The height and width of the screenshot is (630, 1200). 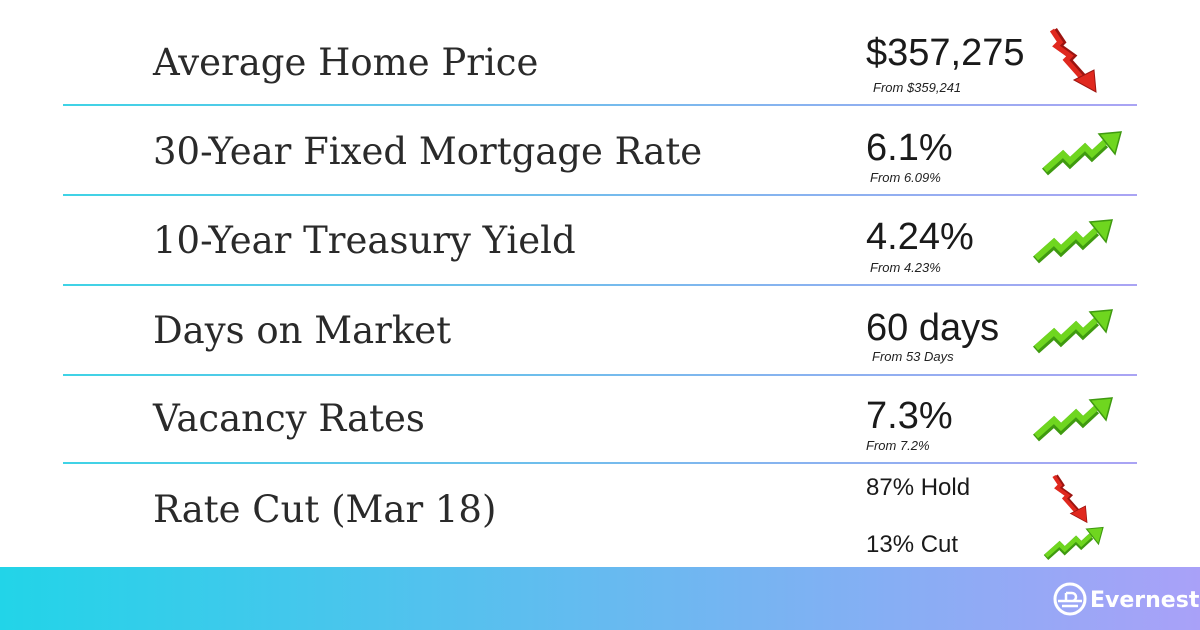 I want to click on brand-logo: Evernest, so click(x=1126, y=599).